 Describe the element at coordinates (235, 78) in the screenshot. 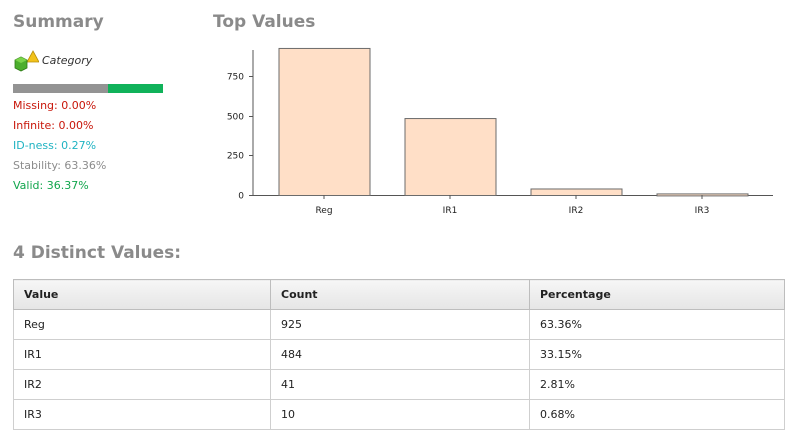

I see `y-tick-label: 750` at that location.